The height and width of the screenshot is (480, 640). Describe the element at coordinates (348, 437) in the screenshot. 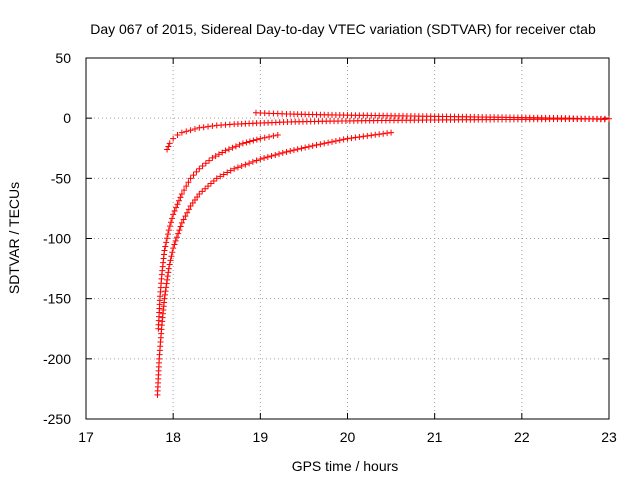

I see `x-tick-label: 20` at that location.